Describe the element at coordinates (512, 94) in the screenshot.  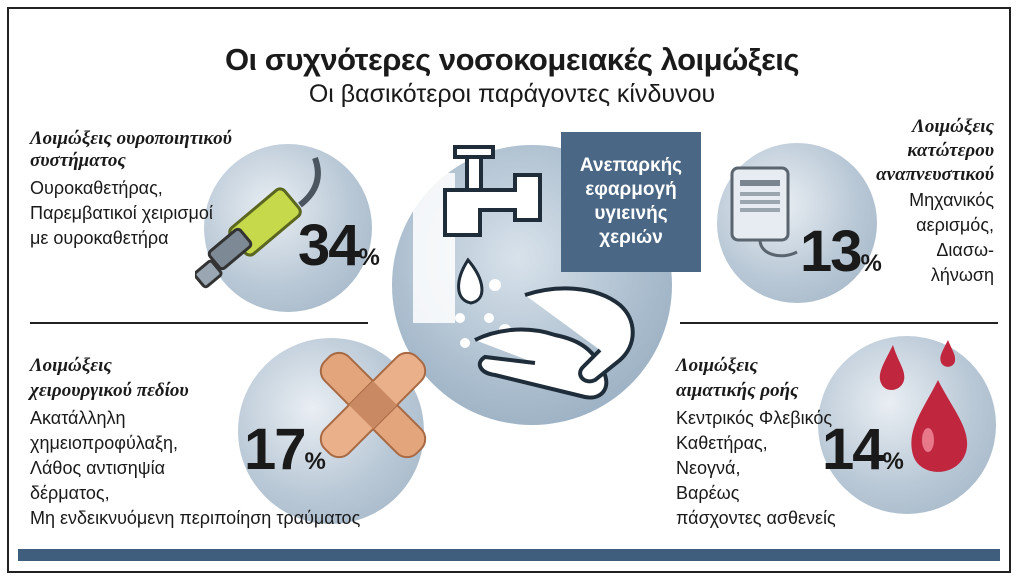
I see `page-subtitle: Οι βασικότεροι παράγοντες κίνδυνου` at that location.